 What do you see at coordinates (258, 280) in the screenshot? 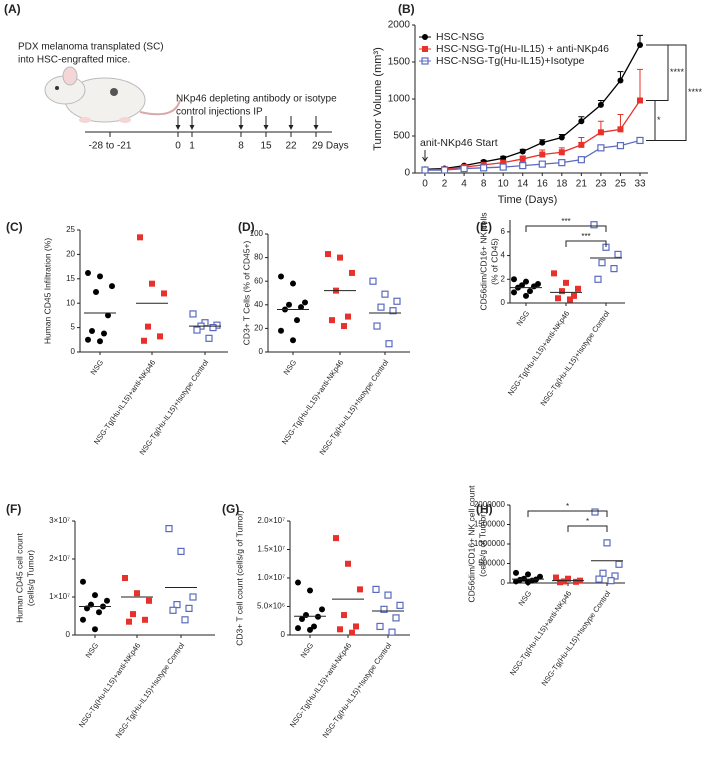
I see `y-tick-label: 60` at bounding box center [258, 280].